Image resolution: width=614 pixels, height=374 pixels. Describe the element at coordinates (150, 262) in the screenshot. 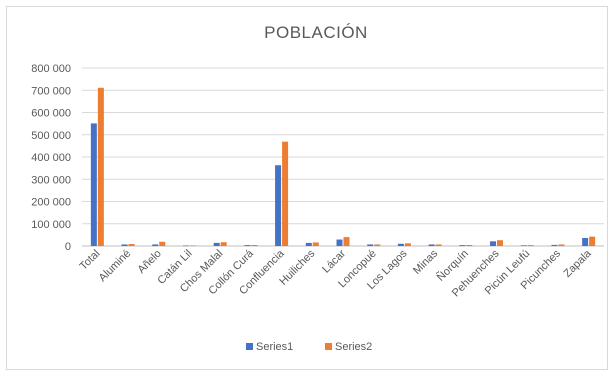

I see `x-category-label: Añelo` at that location.